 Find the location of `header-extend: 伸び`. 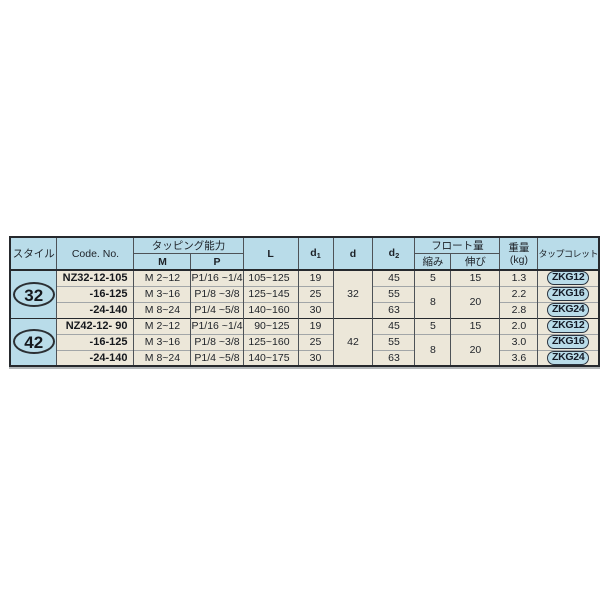

header-extend: 伸び is located at coordinates (475, 261).